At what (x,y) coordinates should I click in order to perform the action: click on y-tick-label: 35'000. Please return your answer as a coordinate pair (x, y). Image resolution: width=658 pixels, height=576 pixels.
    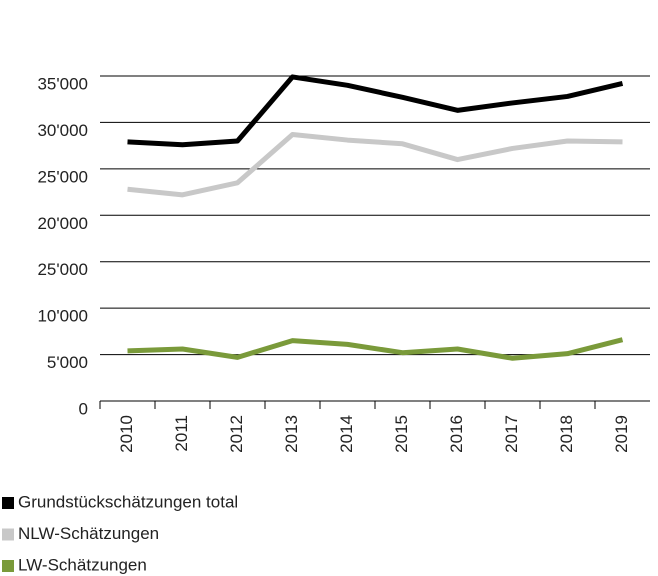
    Looking at the image, I should click on (62, 83).